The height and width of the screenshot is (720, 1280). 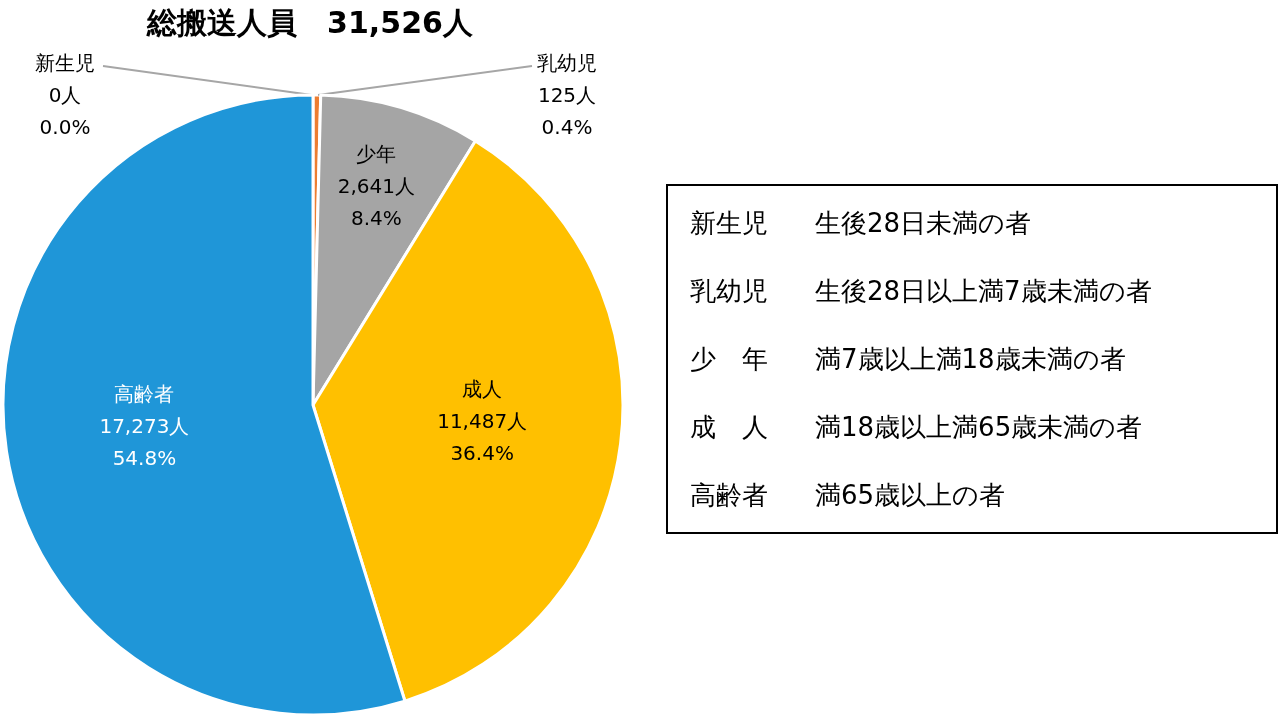 What do you see at coordinates (65, 63) in the screenshot?
I see `category-label: 新生児` at bounding box center [65, 63].